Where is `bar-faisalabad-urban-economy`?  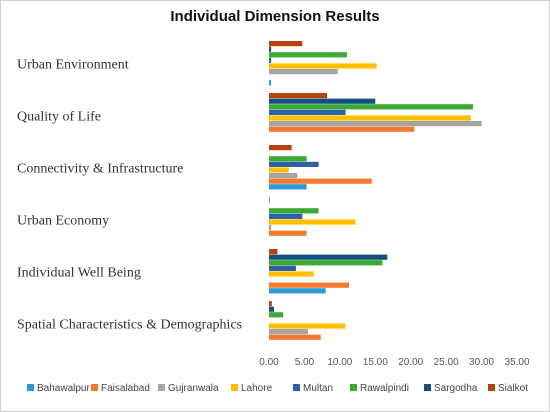
bar-faisalabad-urban-economy is located at coordinates (288, 233).